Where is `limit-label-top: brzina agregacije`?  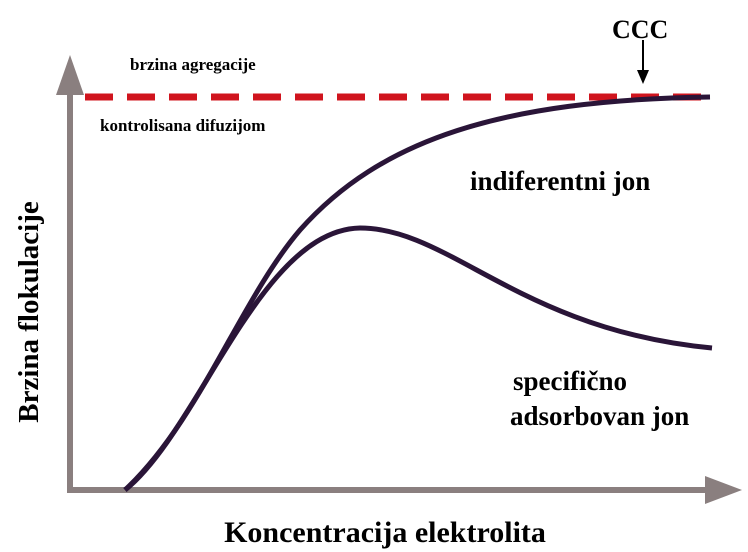
limit-label-top: brzina agregacije is located at coordinates (193, 64).